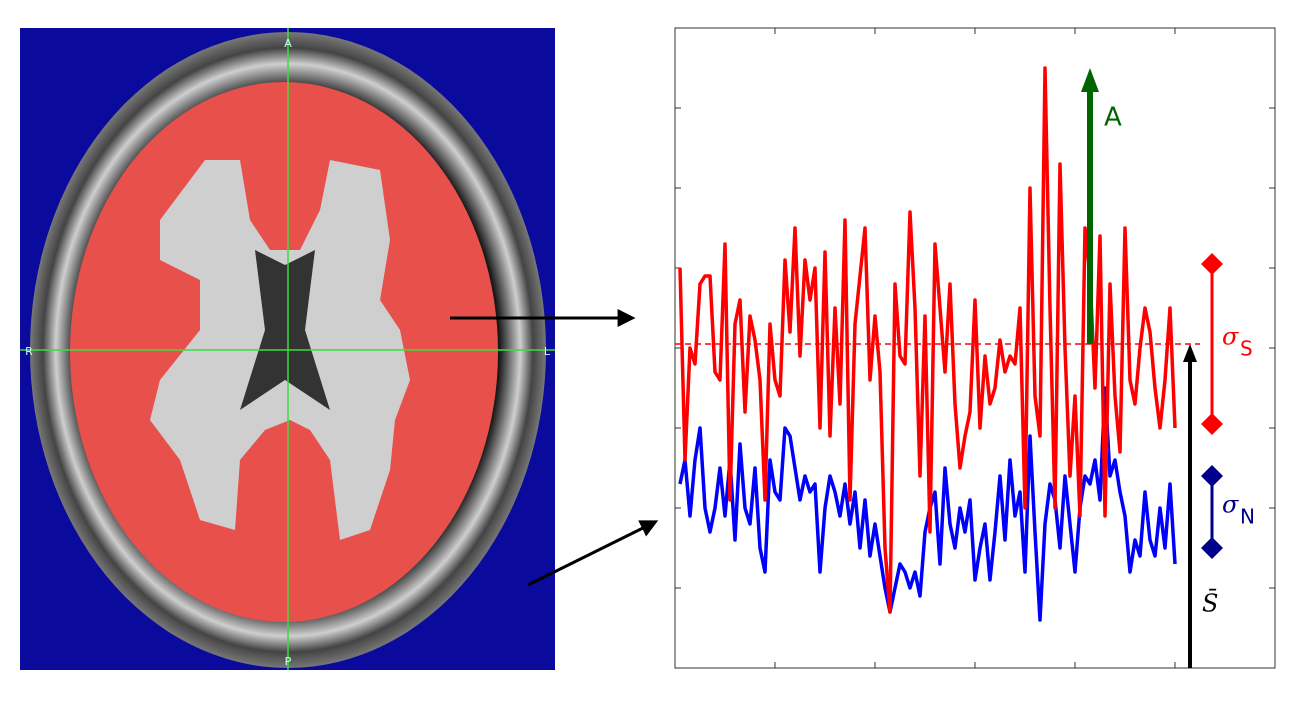  What do you see at coordinates (29, 351) in the screenshot?
I see `orientation-label: R` at bounding box center [29, 351].